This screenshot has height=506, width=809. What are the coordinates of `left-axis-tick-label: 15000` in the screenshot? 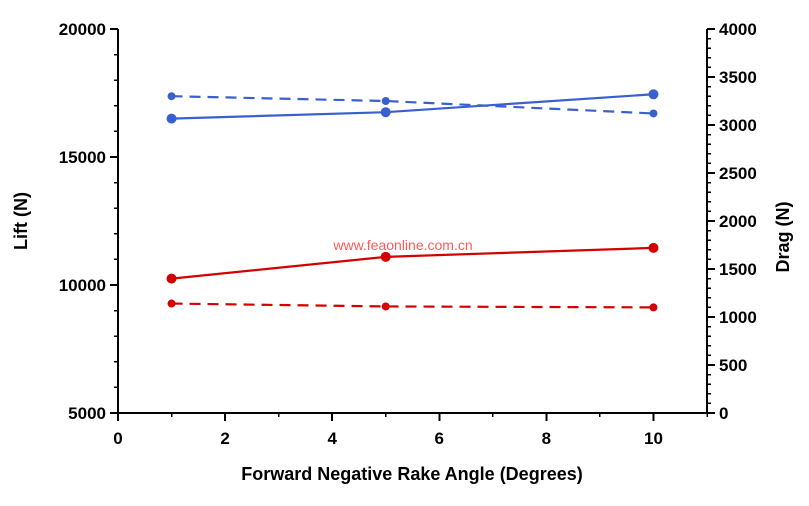 It's located at (82, 157).